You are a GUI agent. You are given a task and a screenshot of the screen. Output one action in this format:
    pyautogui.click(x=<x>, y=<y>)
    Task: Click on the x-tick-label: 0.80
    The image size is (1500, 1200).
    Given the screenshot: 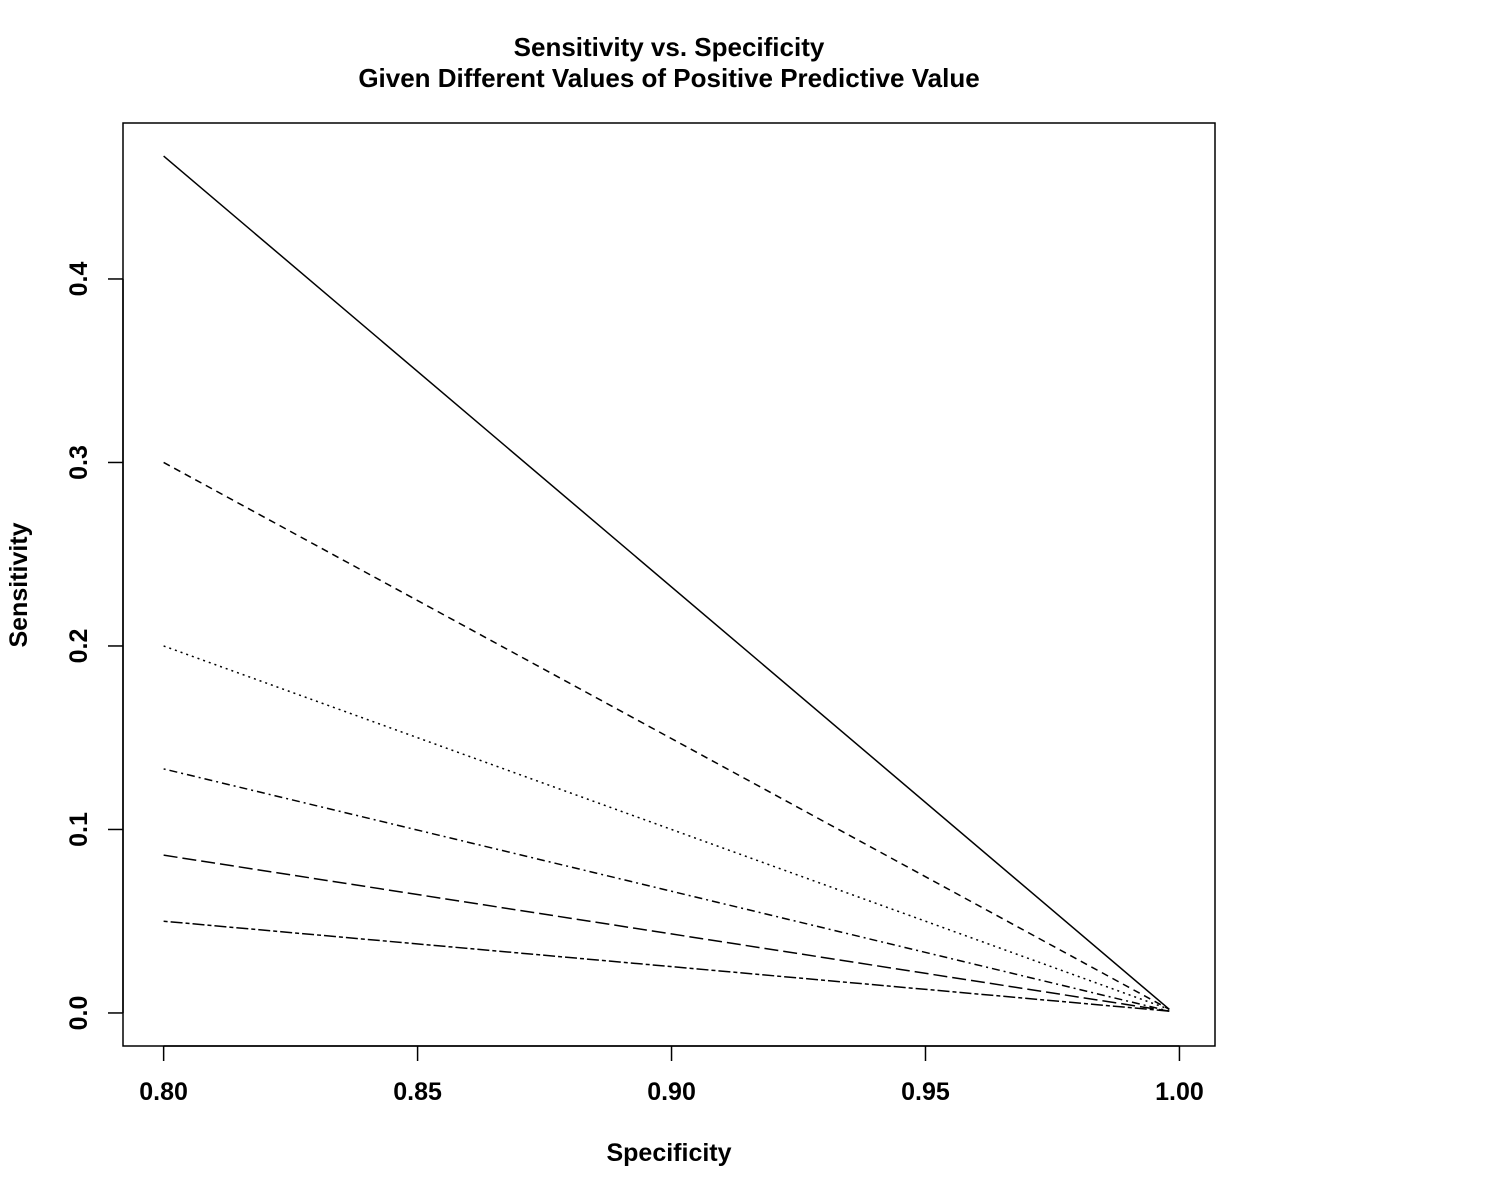 What is the action you would take?
    pyautogui.click(x=163, y=1092)
    